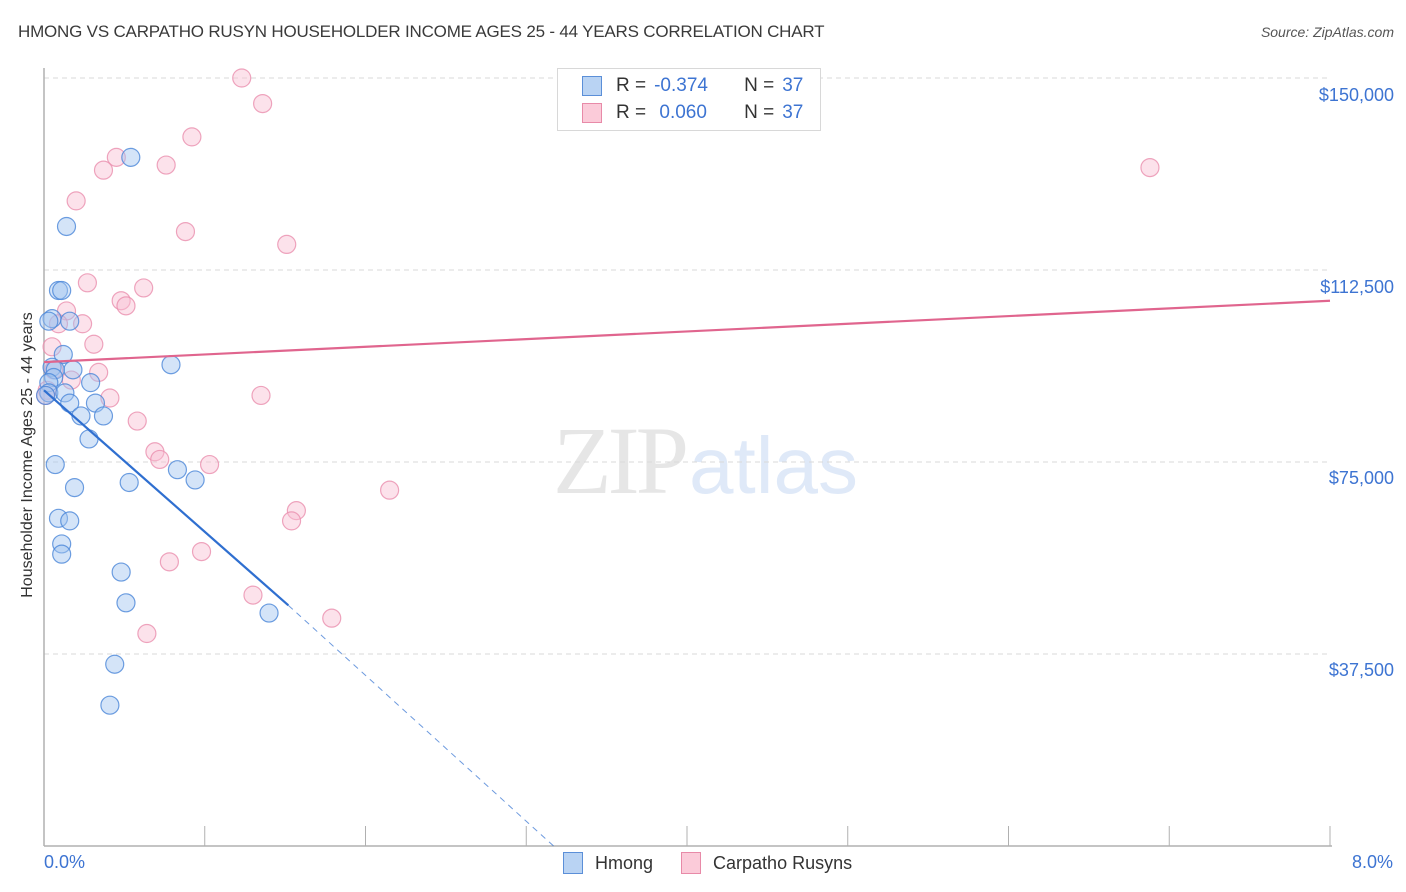  What do you see at coordinates (1357, 287) in the screenshot?
I see `y-tick-112500: $112,500` at bounding box center [1357, 287].